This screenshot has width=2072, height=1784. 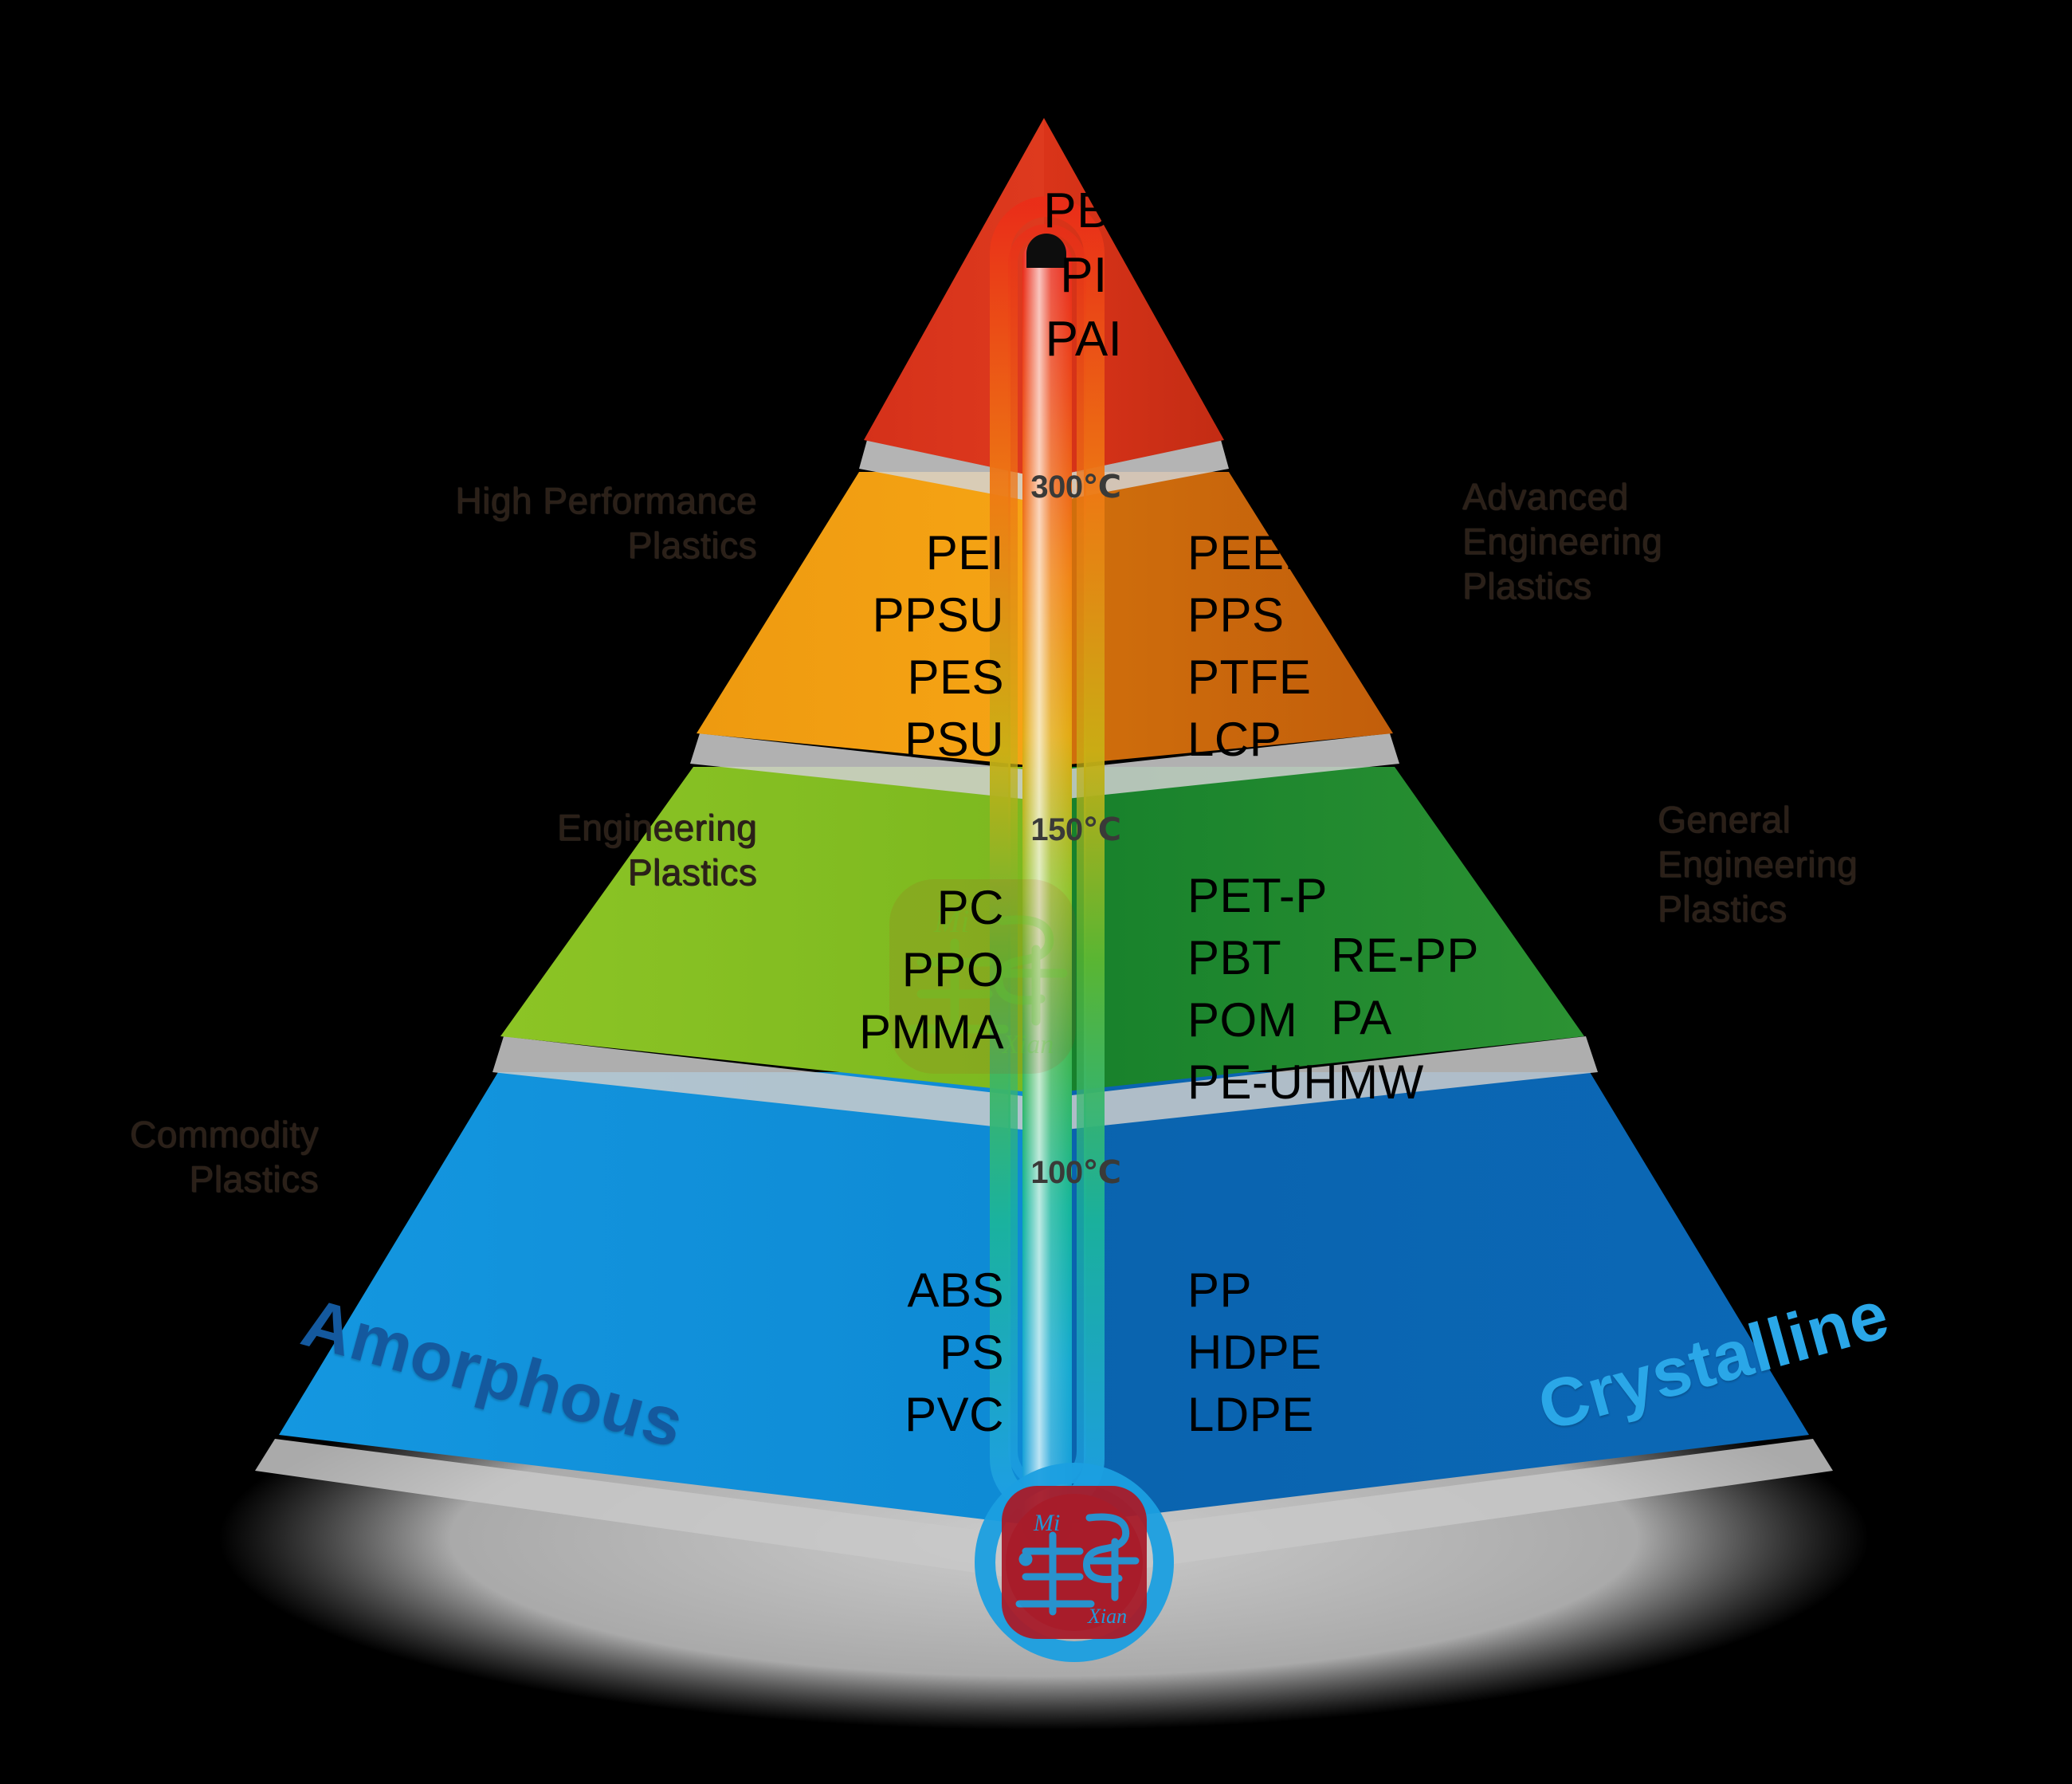 I want to click on materials-commodity-amorphous: ABS PS PVC, so click(x=955, y=1352).